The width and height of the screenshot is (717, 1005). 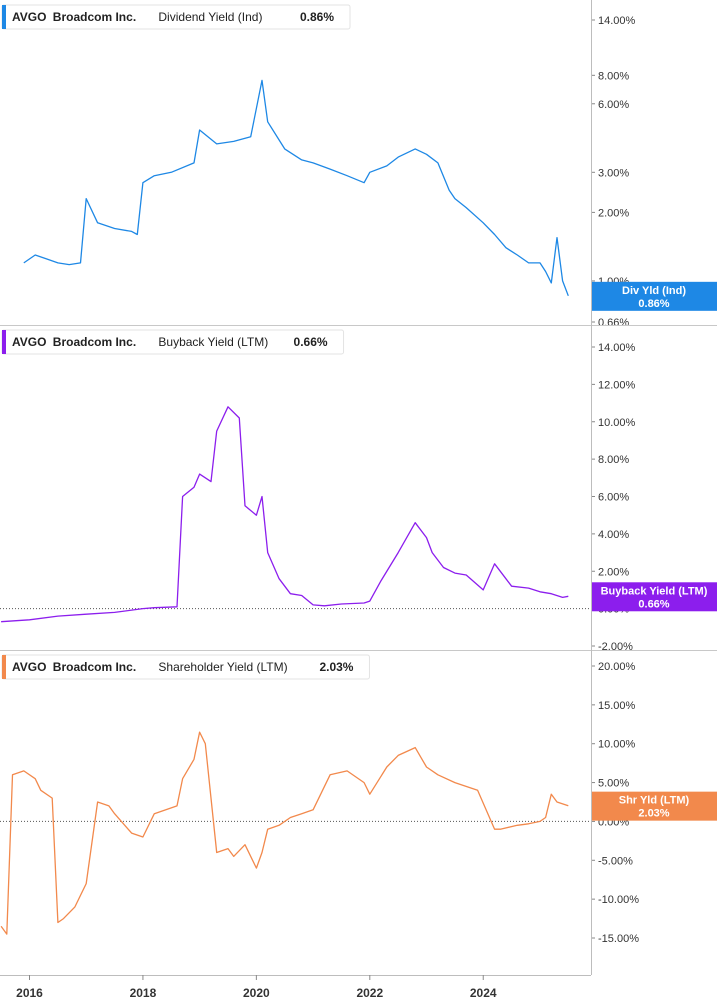 I want to click on y-tick-label: 4.00%, so click(x=613, y=535).